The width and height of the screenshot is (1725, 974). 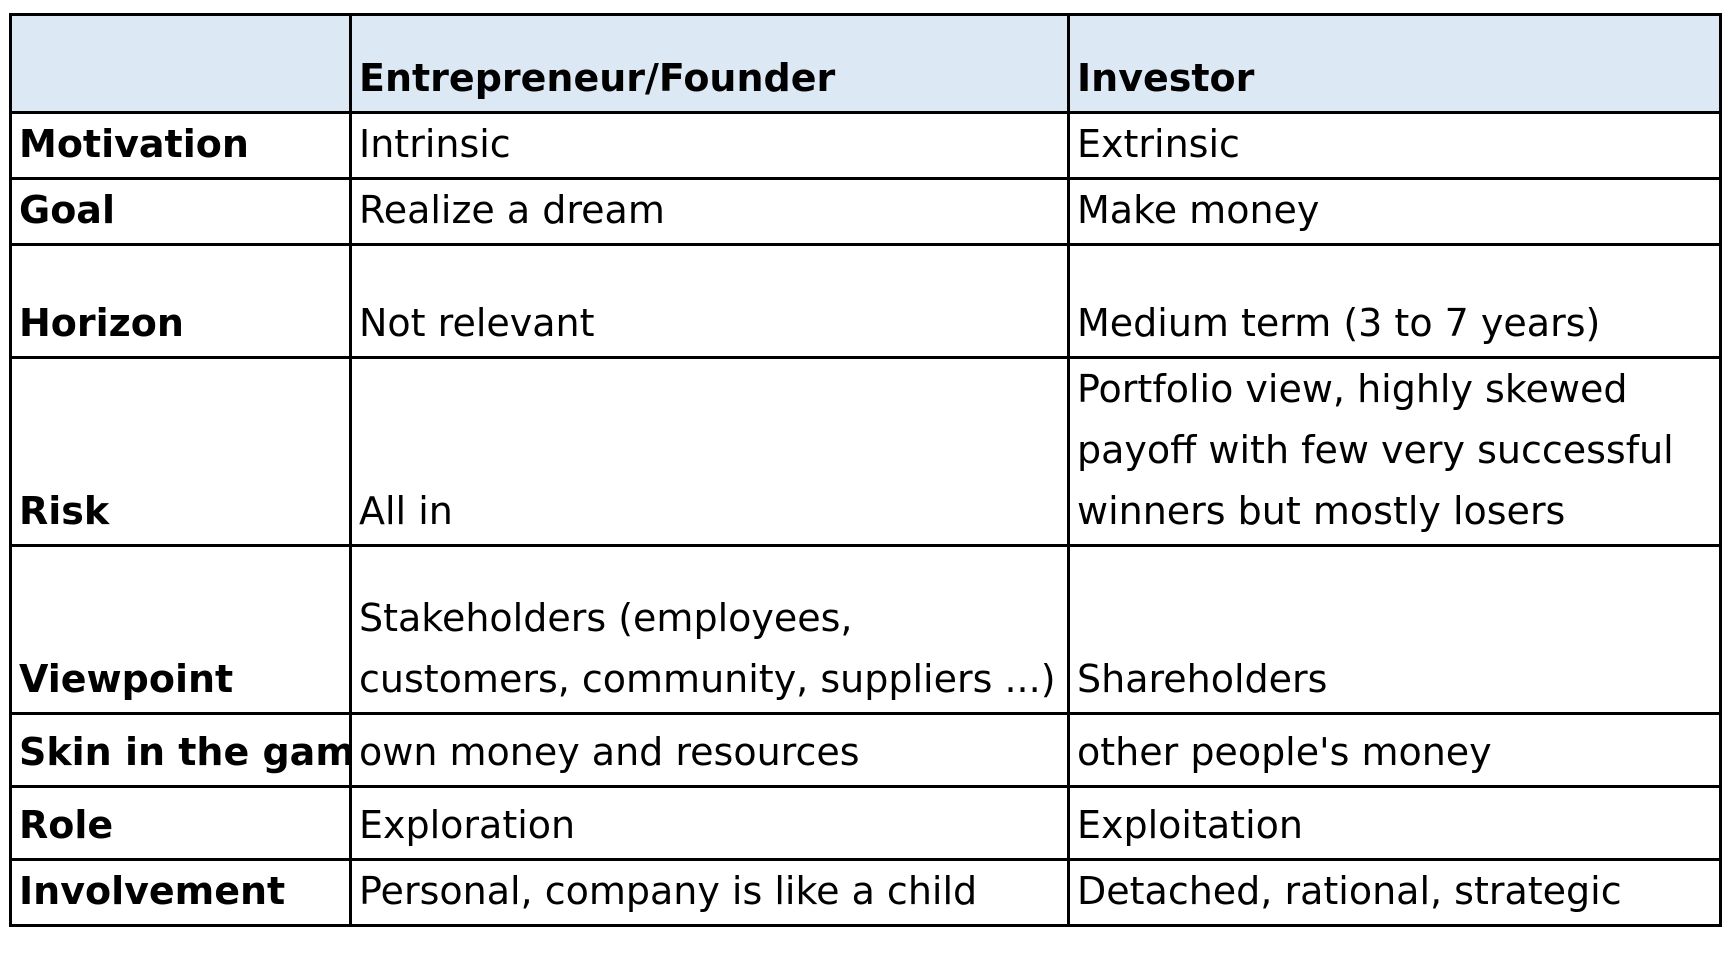 What do you see at coordinates (406, 511) in the screenshot?
I see `cell-line: All in` at bounding box center [406, 511].